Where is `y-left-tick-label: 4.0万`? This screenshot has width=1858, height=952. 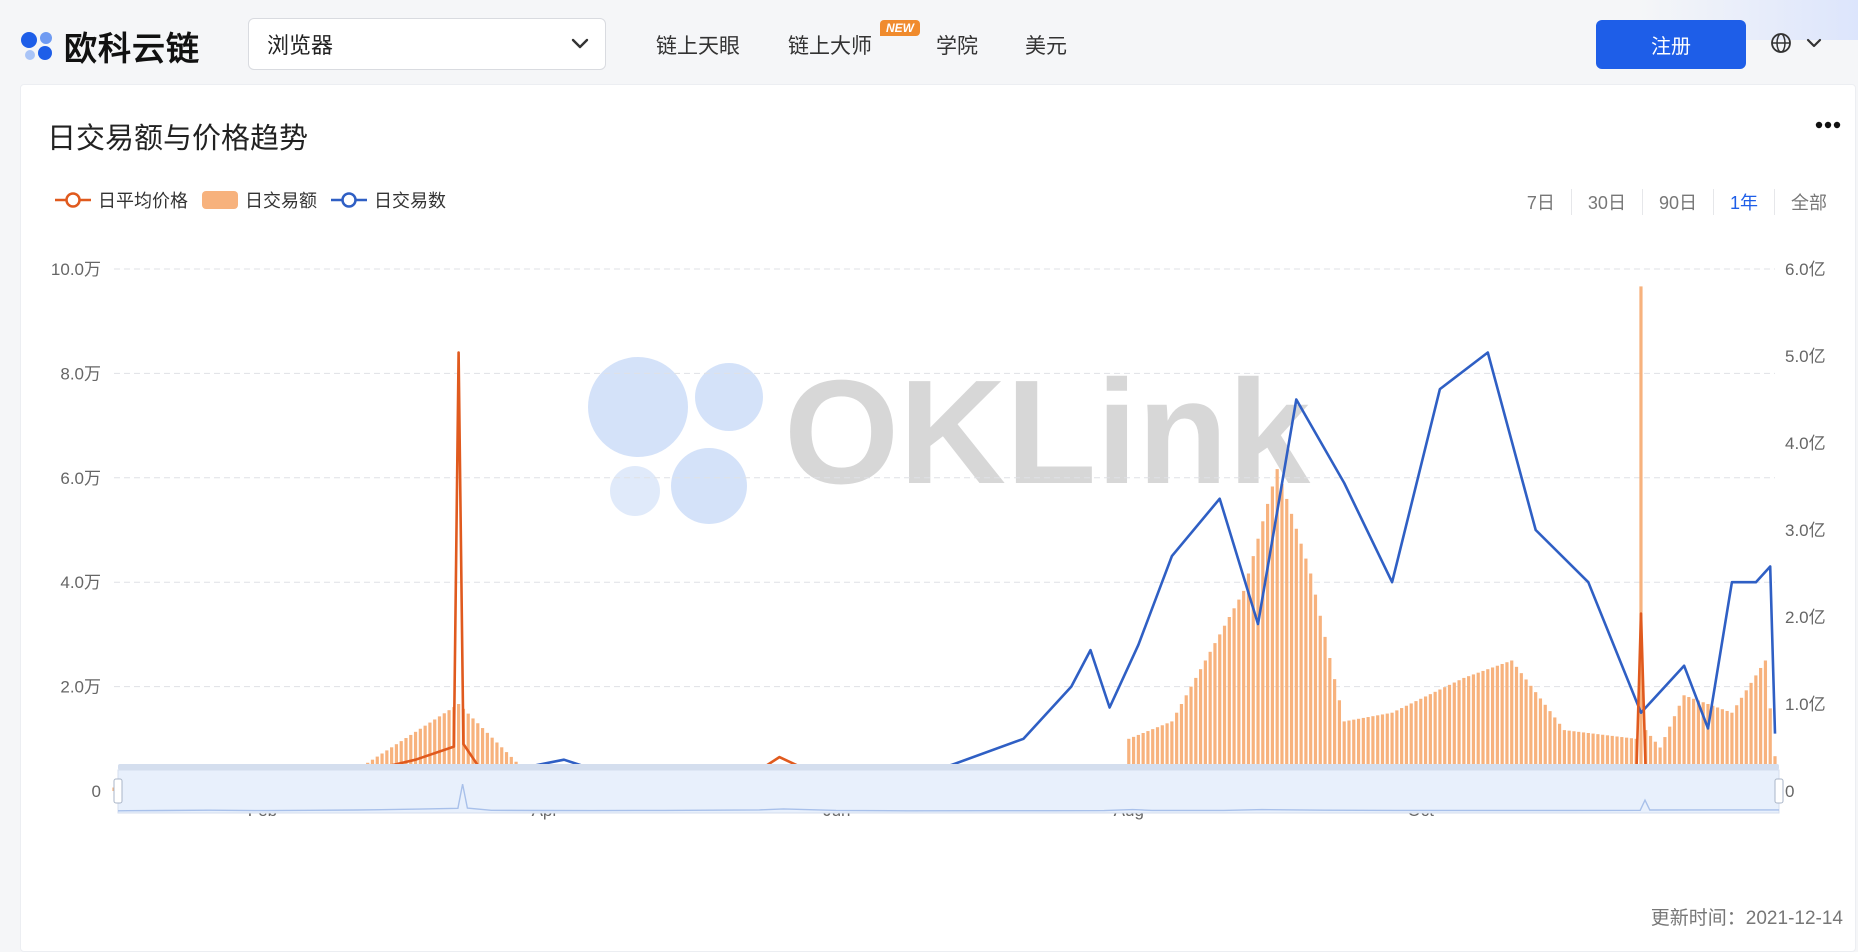 y-left-tick-label: 4.0万 is located at coordinates (80, 582).